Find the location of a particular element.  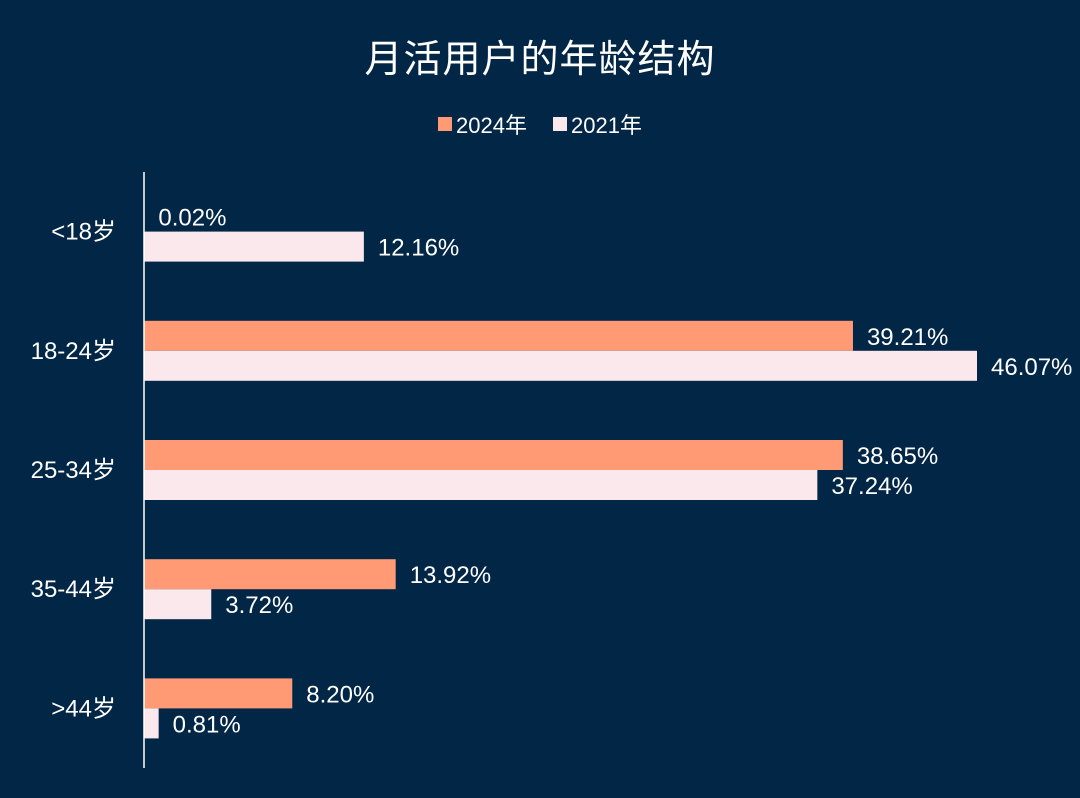

legend-label-2021: 2021年 is located at coordinates (606, 125).